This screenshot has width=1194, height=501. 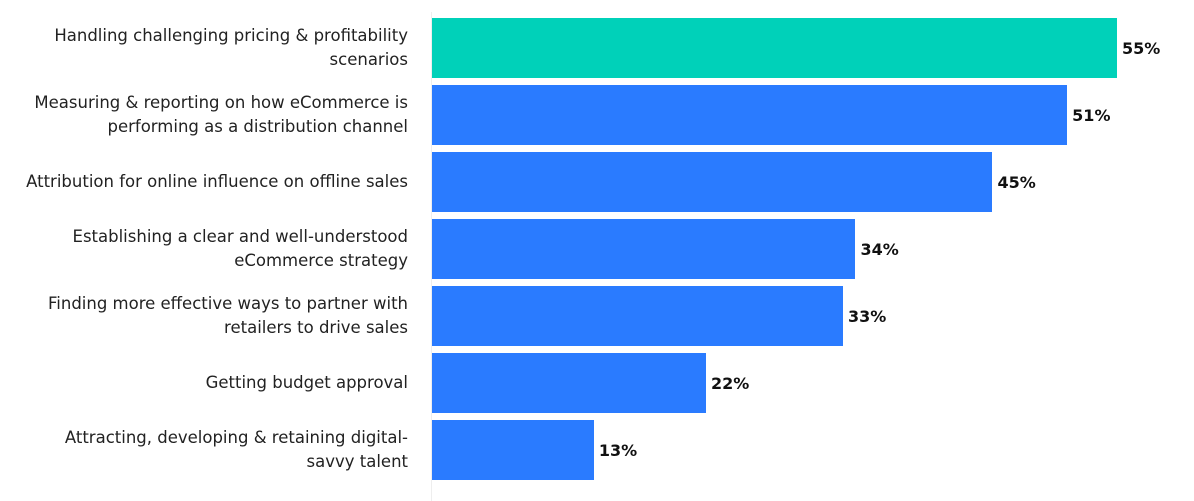 What do you see at coordinates (867, 316) in the screenshot?
I see `value-label: 33%` at bounding box center [867, 316].